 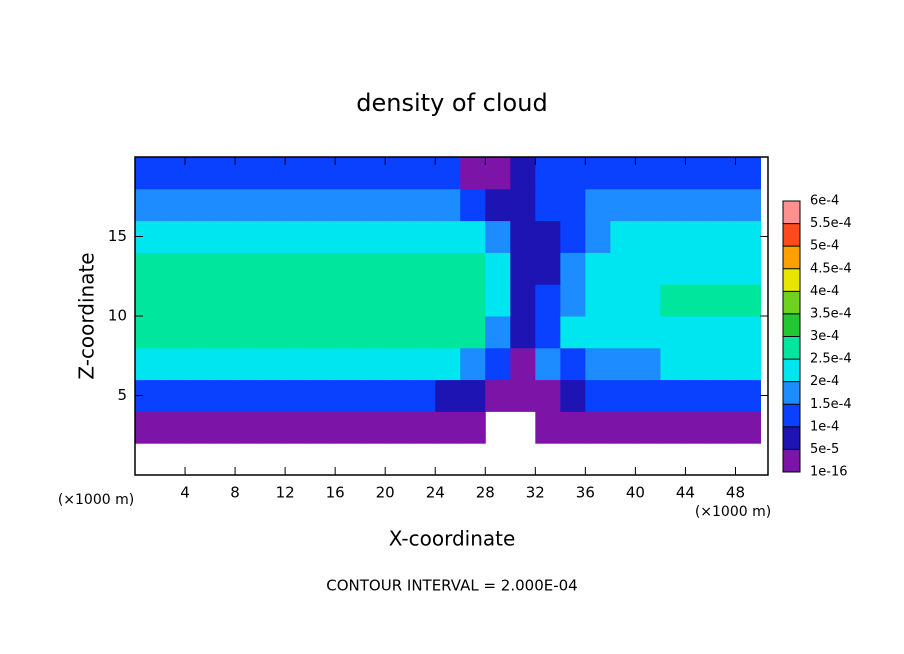 I want to click on x-tick-label: 48, so click(x=735, y=493).